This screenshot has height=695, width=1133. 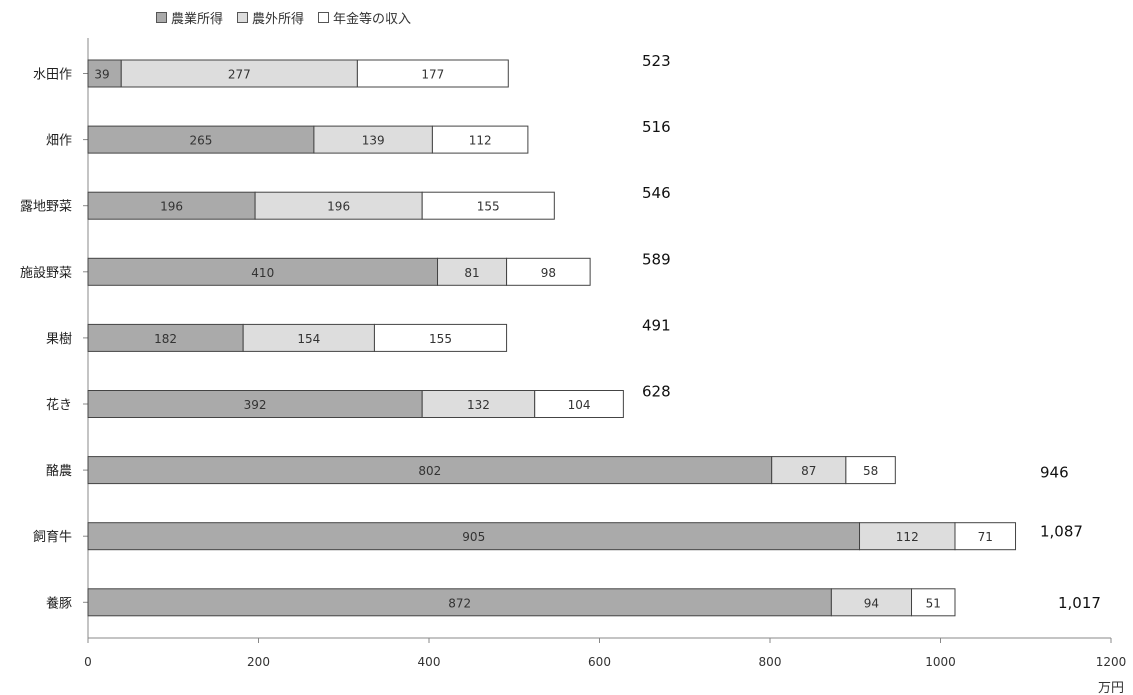 I want to click on bar-value-label: 71, so click(x=985, y=537).